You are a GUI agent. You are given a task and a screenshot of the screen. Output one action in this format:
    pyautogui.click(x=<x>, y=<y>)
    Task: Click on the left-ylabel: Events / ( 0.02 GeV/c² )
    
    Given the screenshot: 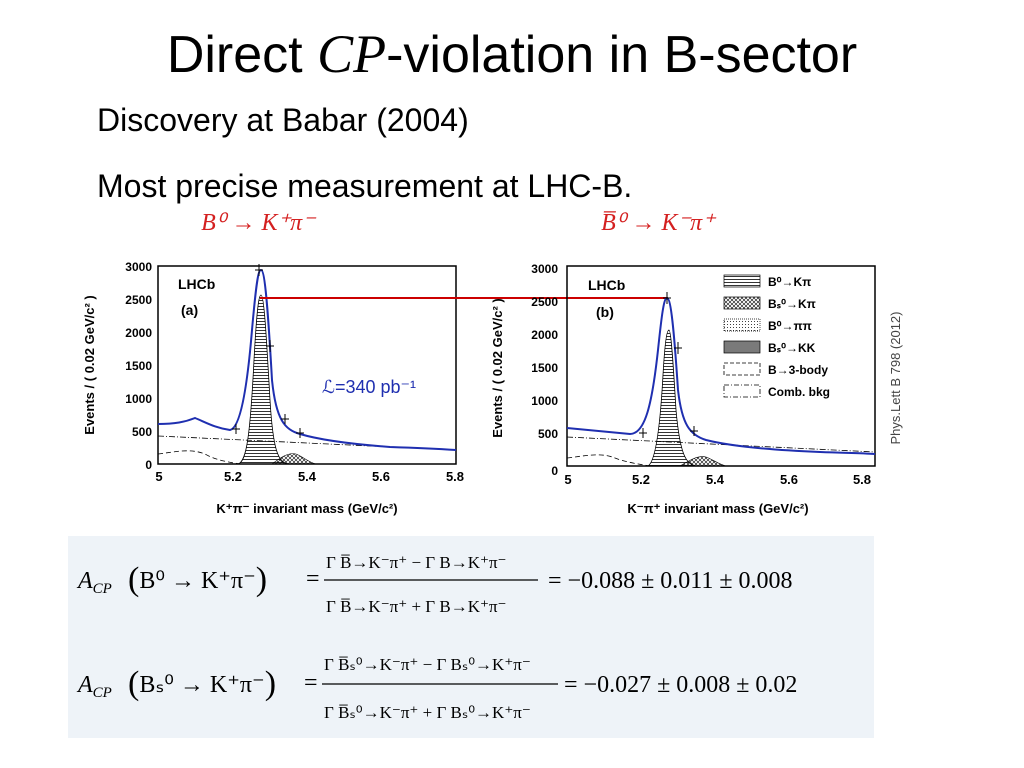 What is the action you would take?
    pyautogui.click(x=89, y=364)
    